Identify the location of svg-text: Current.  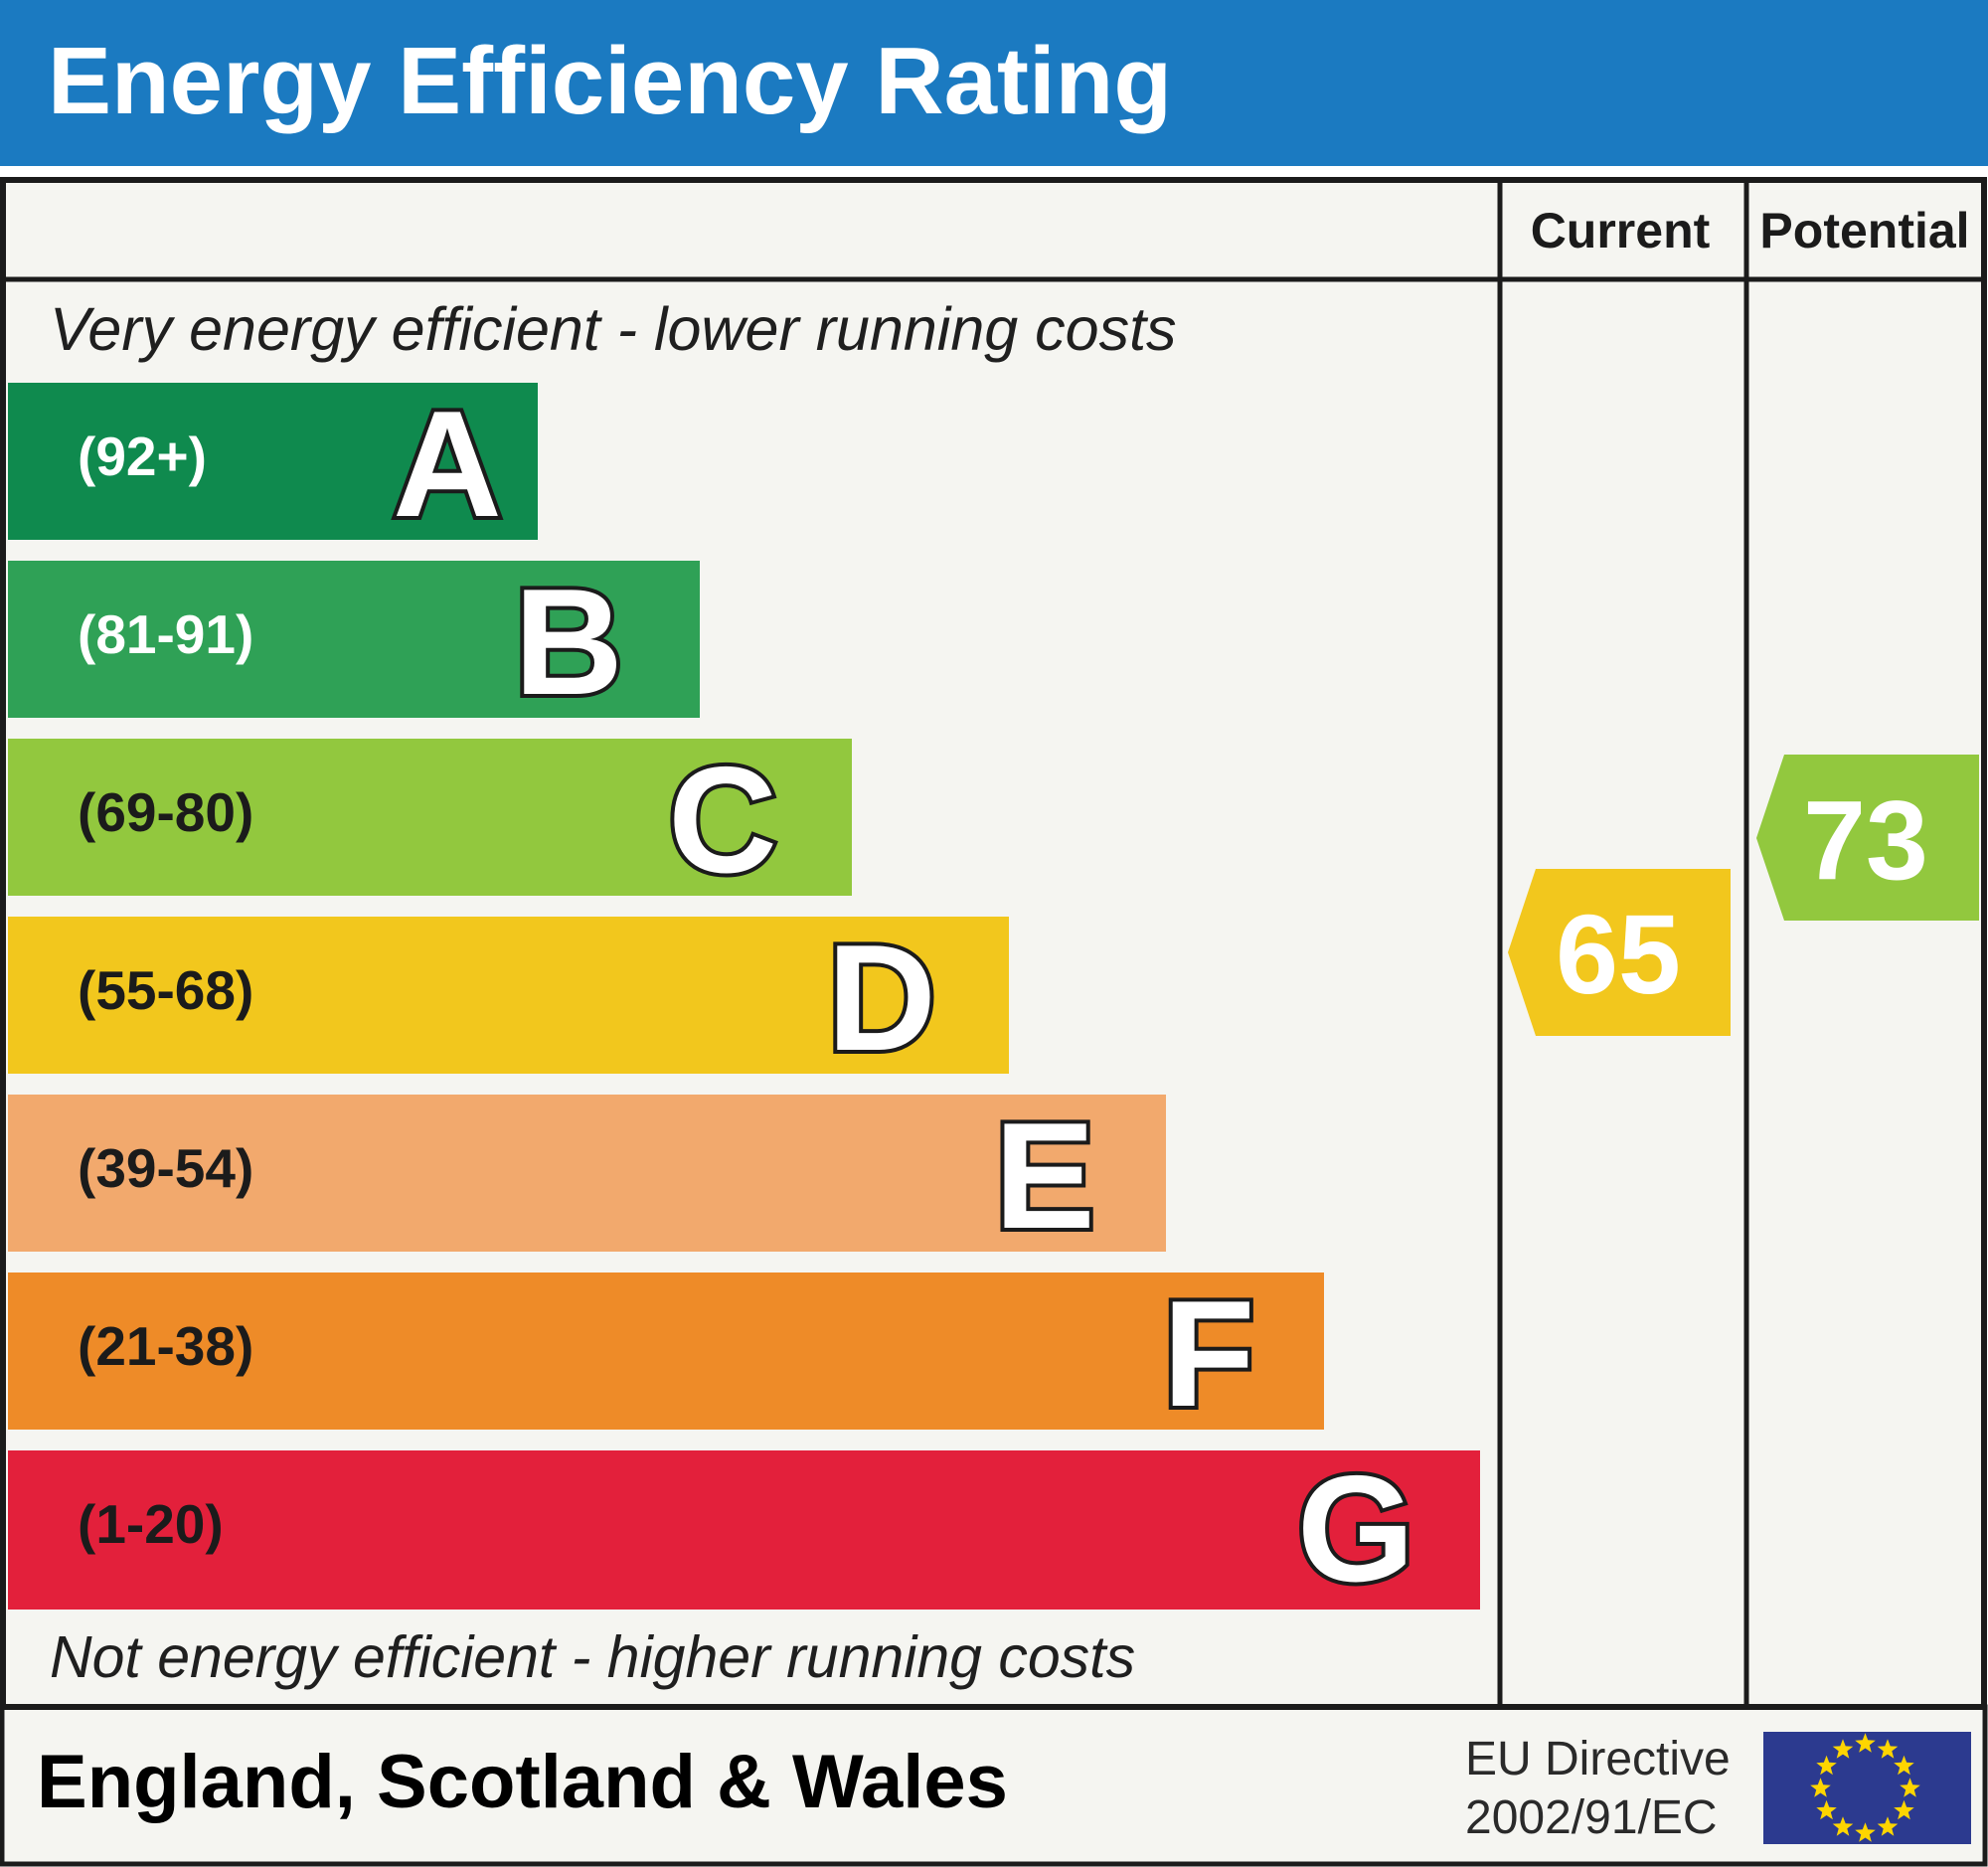
(1621, 230).